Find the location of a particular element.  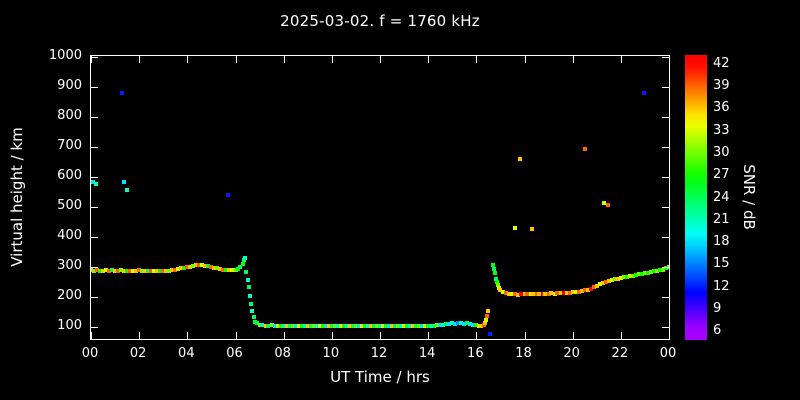

y-tick-label: 100 is located at coordinates (69, 326).